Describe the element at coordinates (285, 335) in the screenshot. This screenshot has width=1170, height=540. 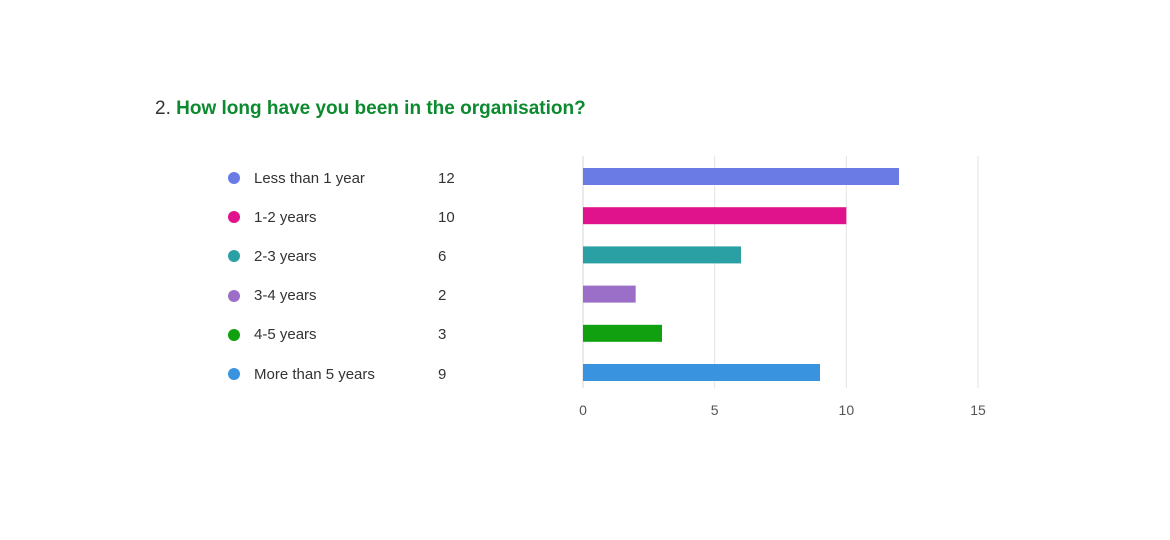
I see `legend-label: 4-5 years` at that location.